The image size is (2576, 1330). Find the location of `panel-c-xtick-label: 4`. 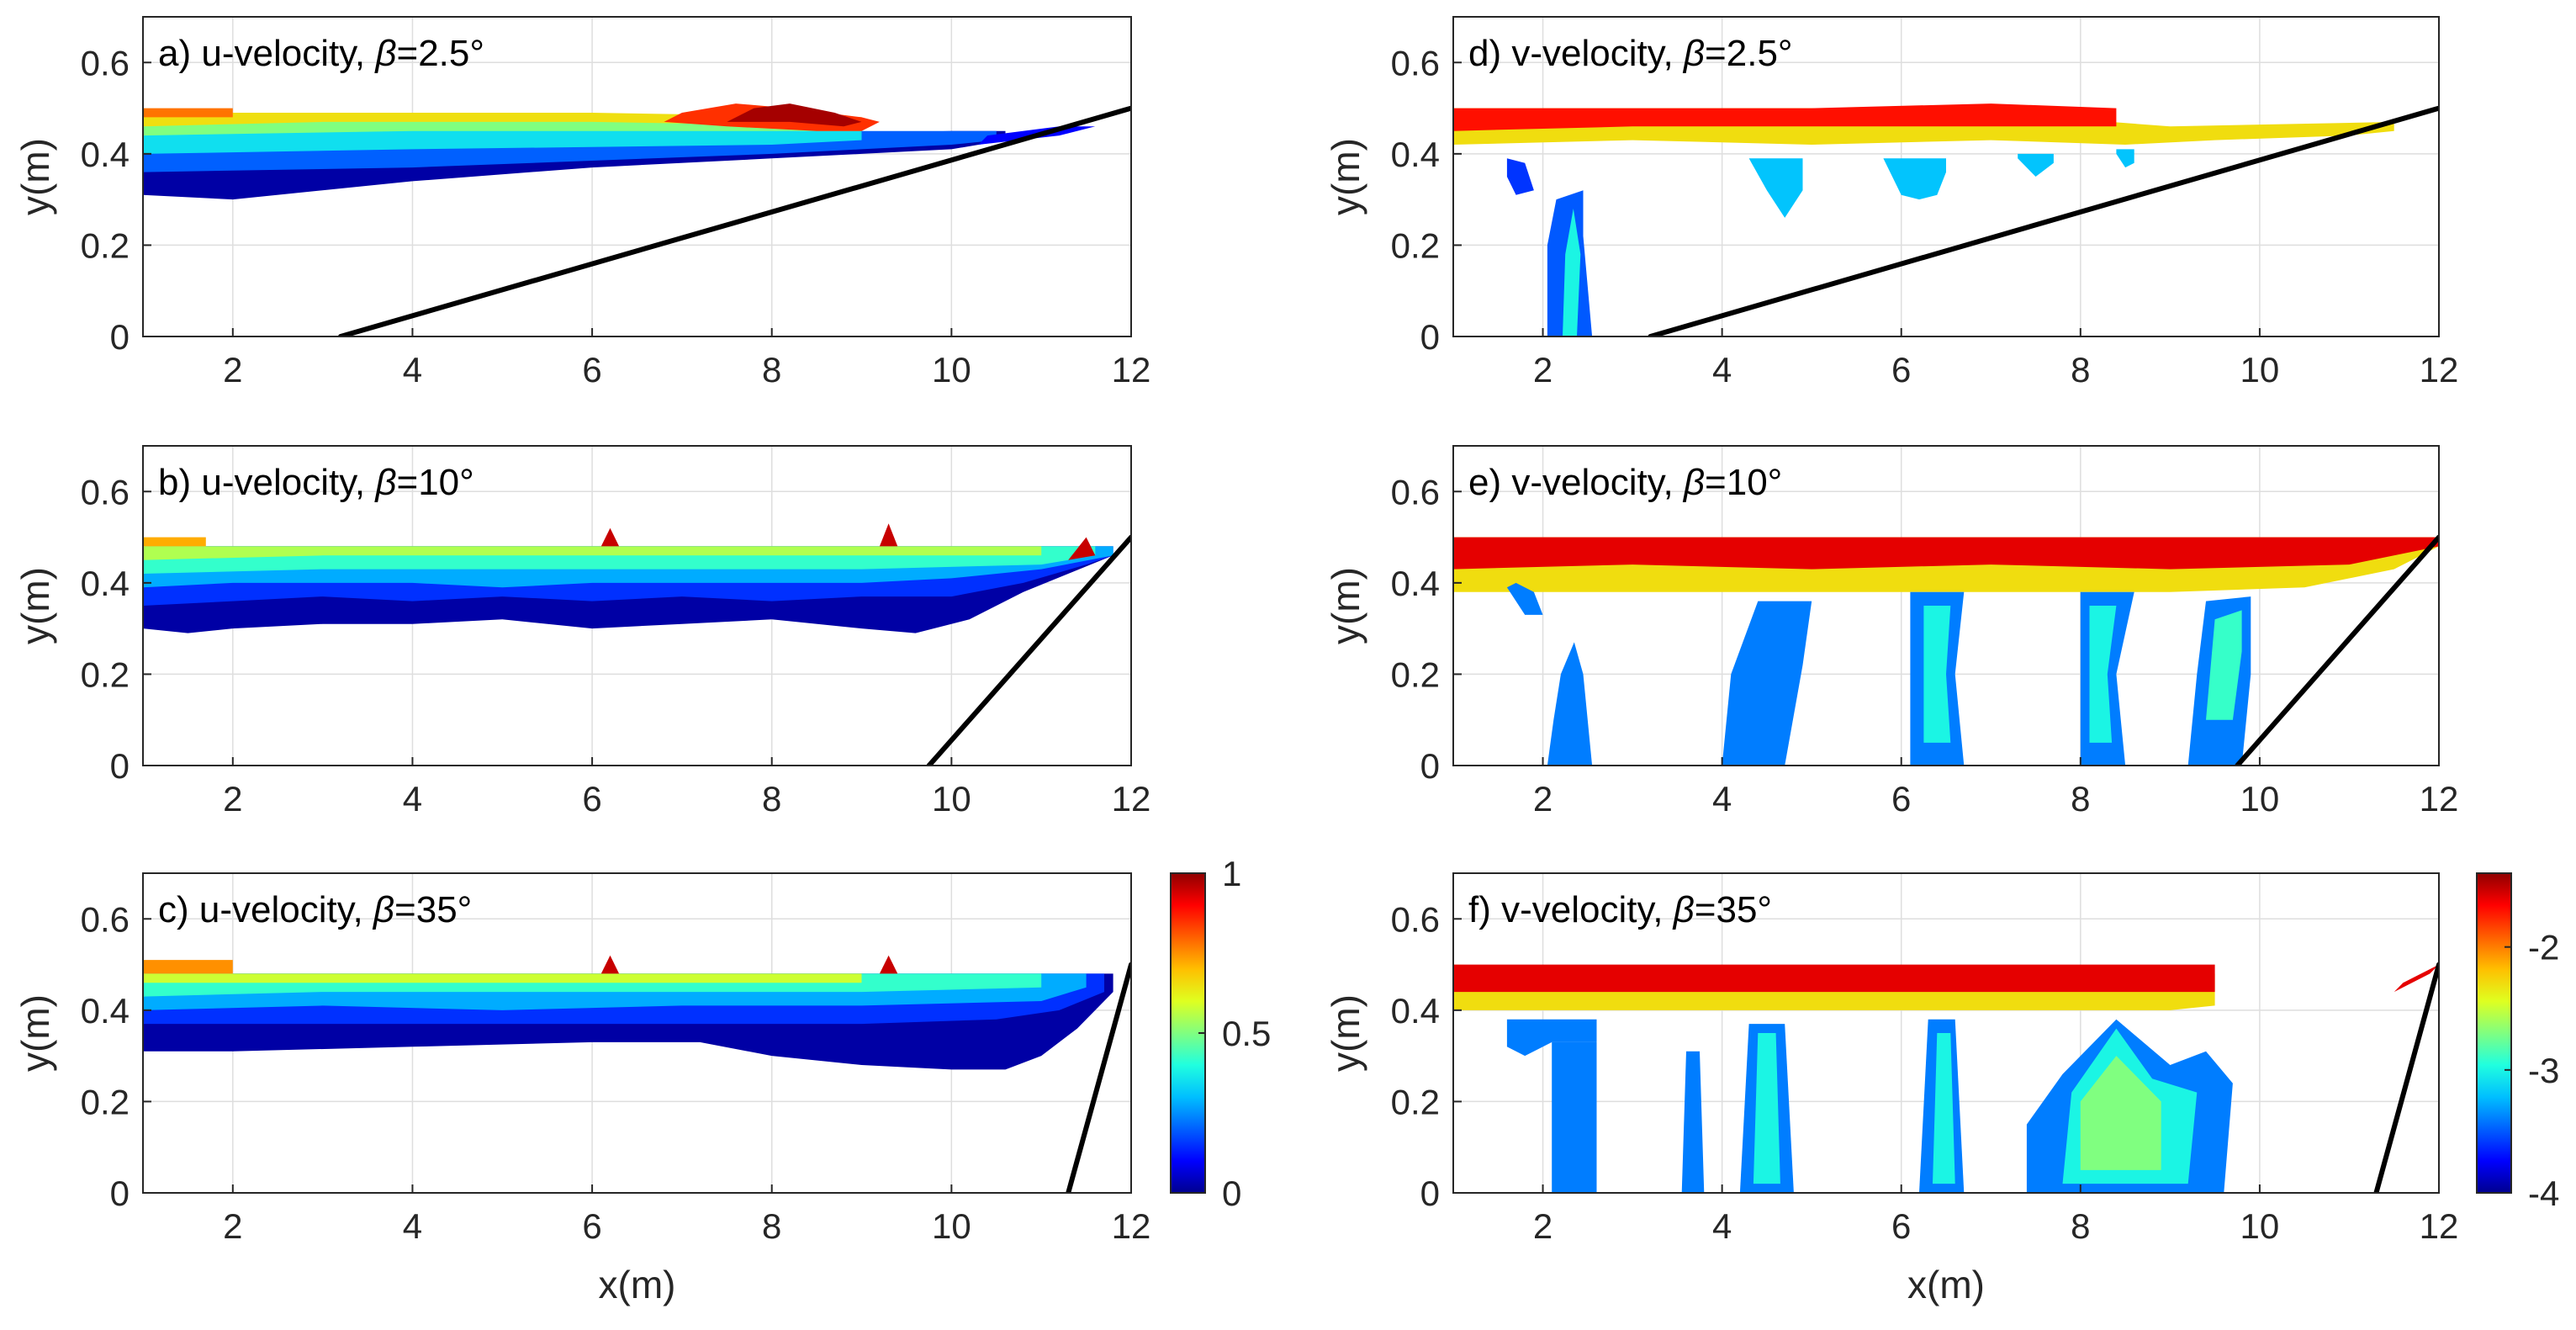

panel-c-xtick-label: 4 is located at coordinates (412, 1226).